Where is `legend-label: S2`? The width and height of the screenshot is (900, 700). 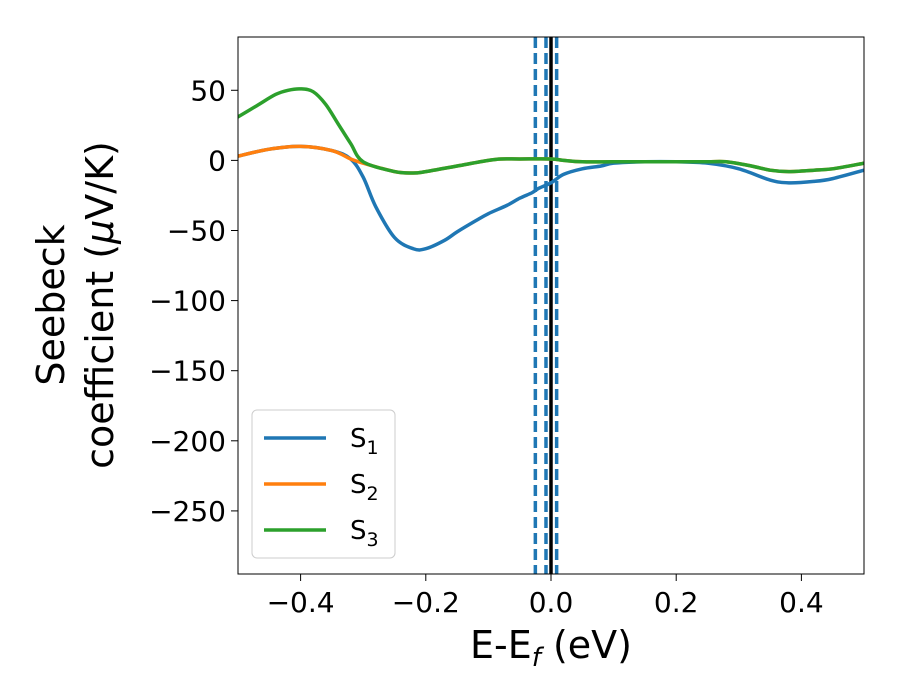
legend-label: S2 is located at coordinates (364, 487).